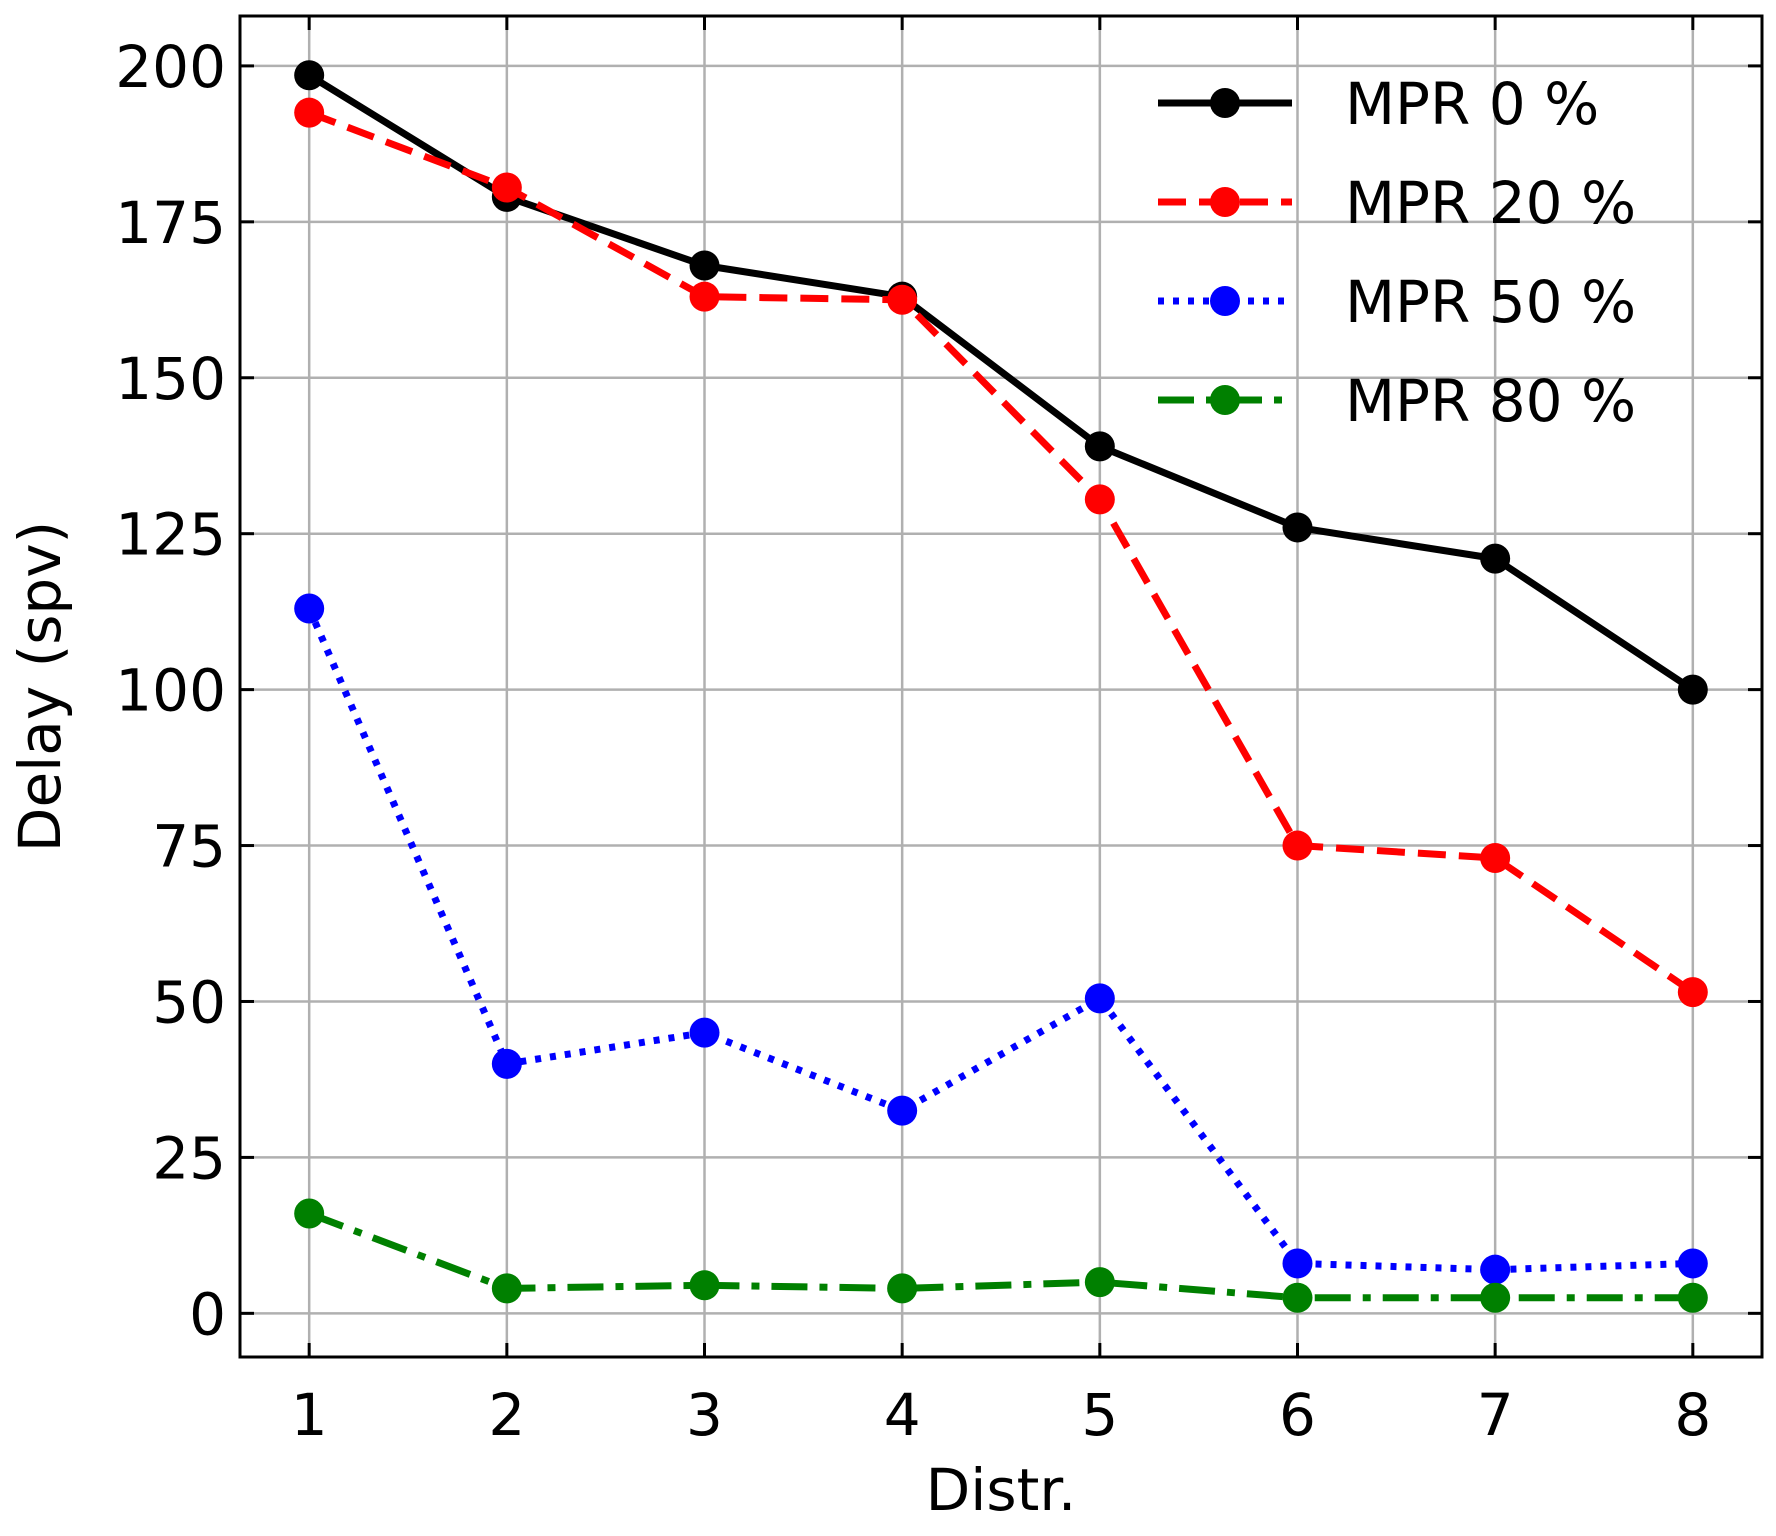 The height and width of the screenshot is (1536, 1776). What do you see at coordinates (189, 847) in the screenshot?
I see `y-tick-label: 75` at bounding box center [189, 847].